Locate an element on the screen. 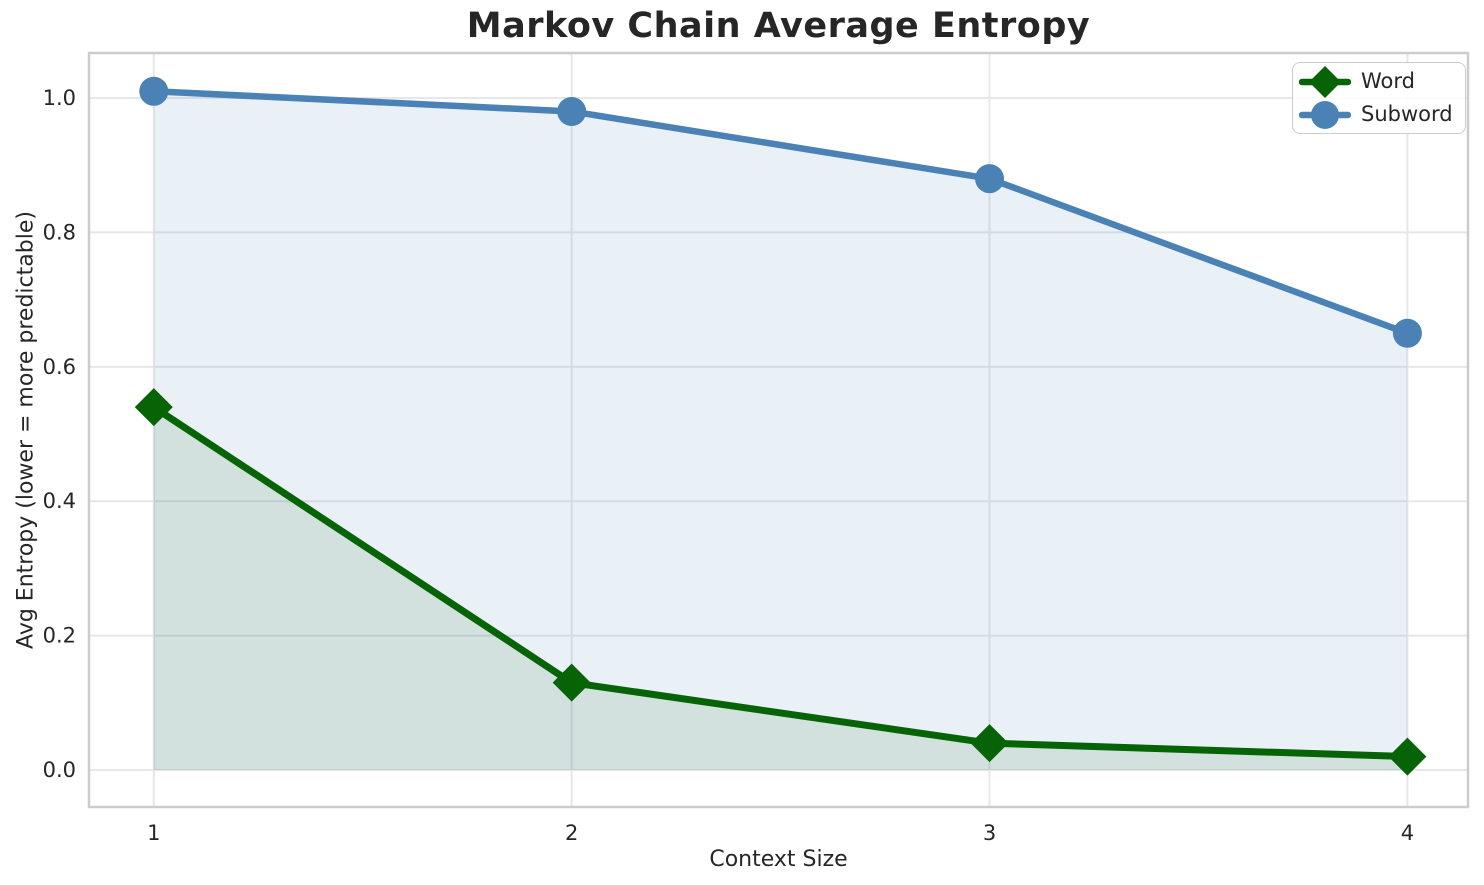 This screenshot has width=1484, height=885. legend-label: Word is located at coordinates (1388, 81).